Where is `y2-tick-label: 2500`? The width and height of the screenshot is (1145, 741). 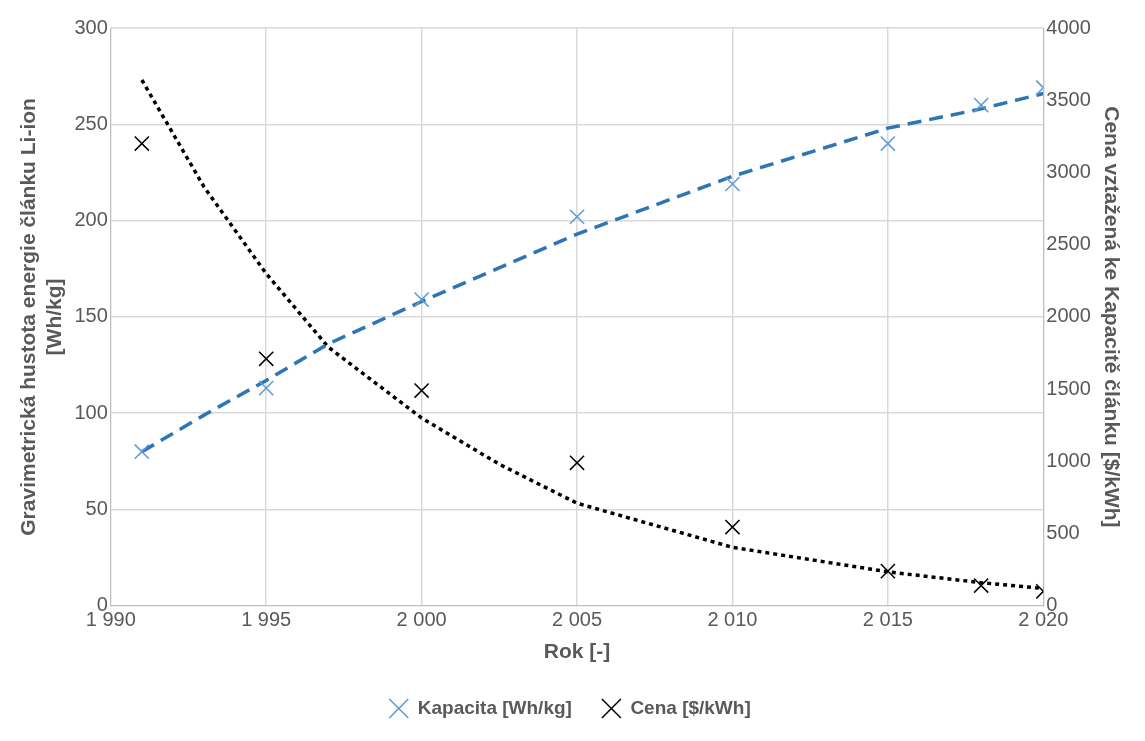 y2-tick-label: 2500 is located at coordinates (1068, 243).